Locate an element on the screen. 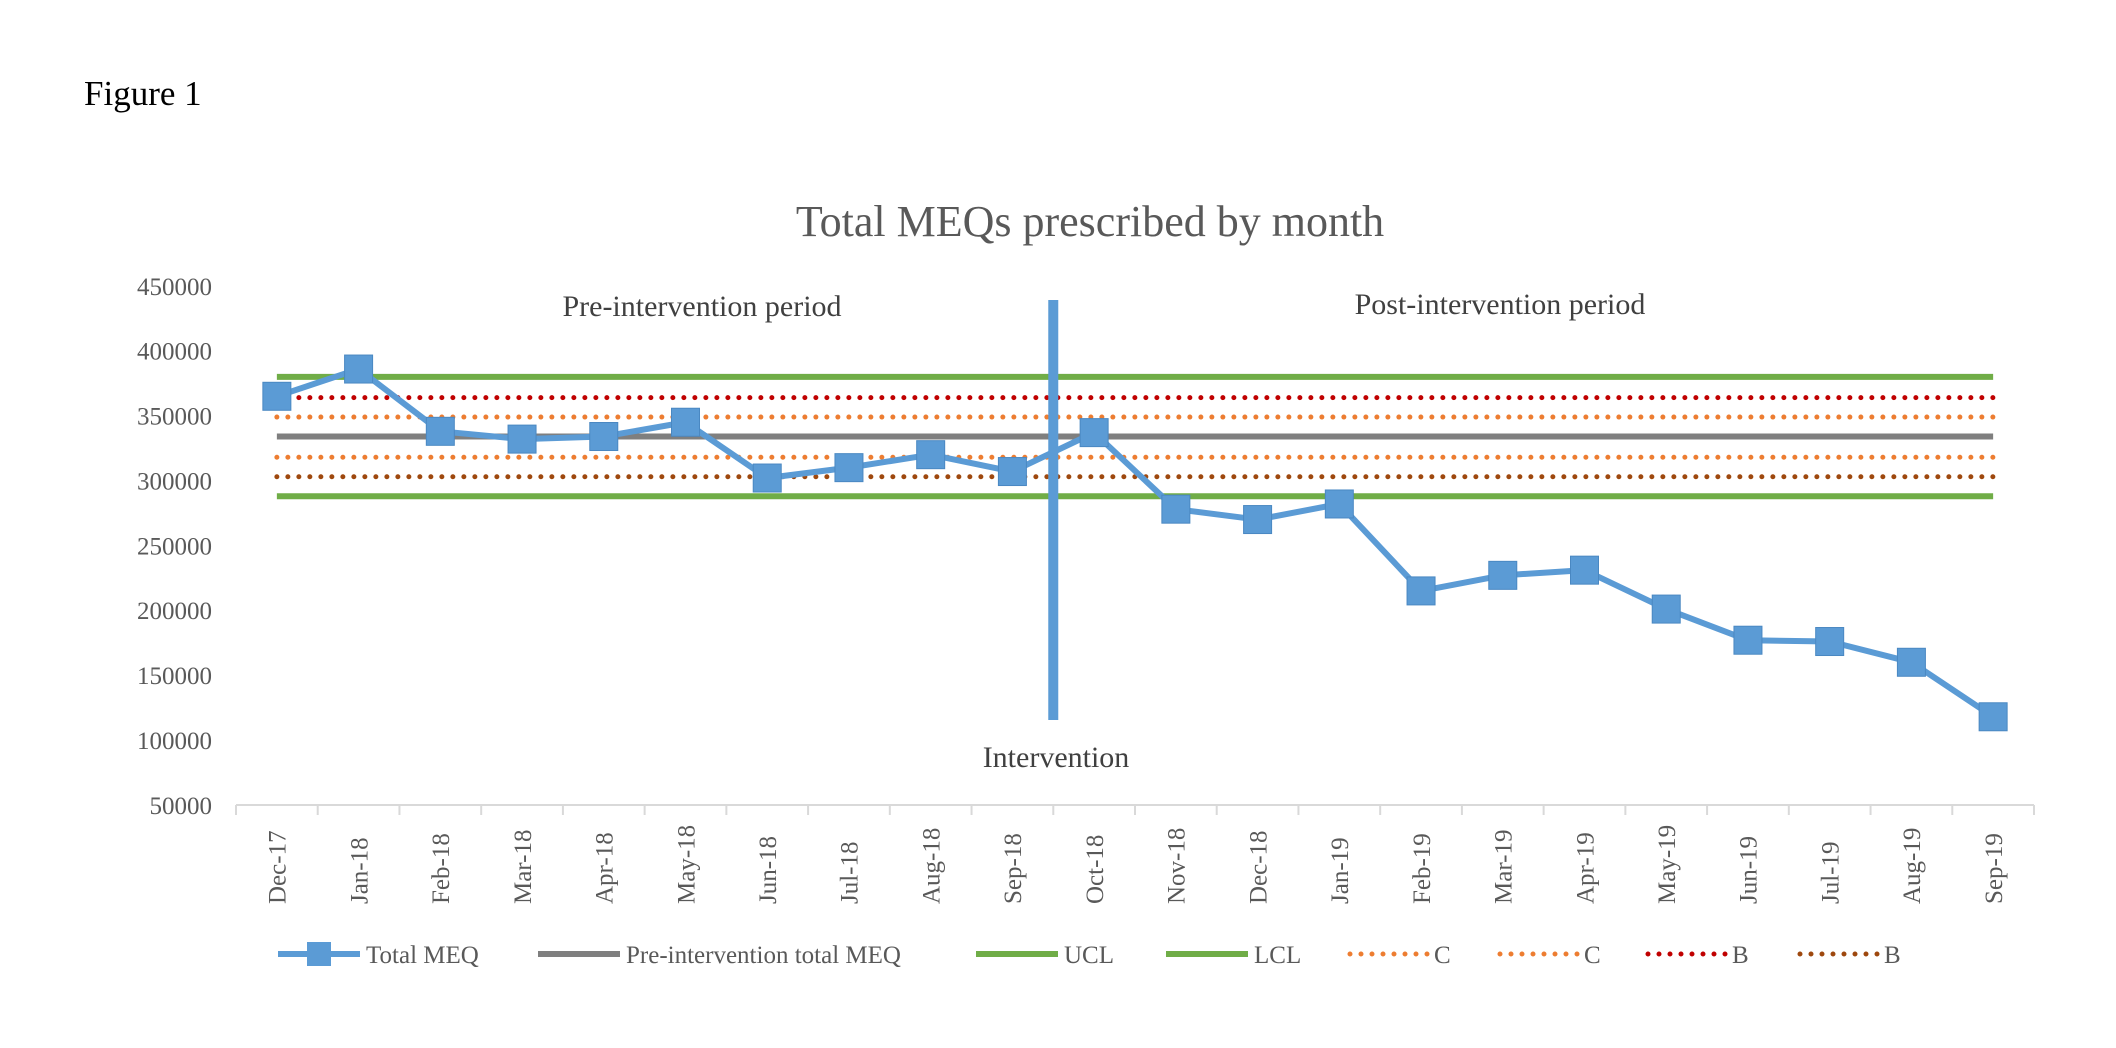 This screenshot has width=2116, height=1048. x-tick-label: May-19 is located at coordinates (1667, 864).